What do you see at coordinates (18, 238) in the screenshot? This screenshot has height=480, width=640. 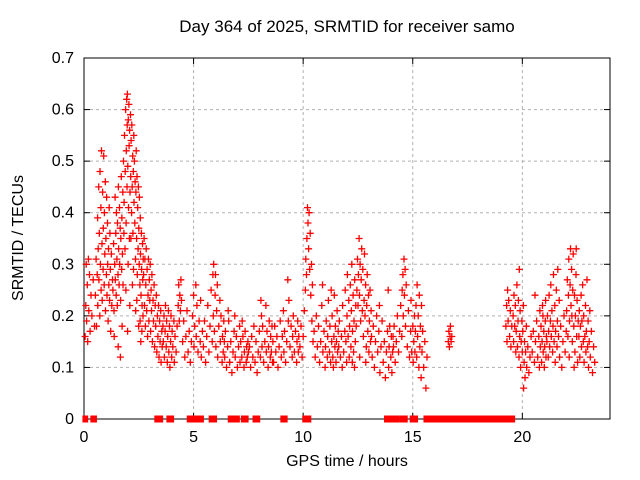 I see `y-axis-label: SRMTID / TECUs` at bounding box center [18, 238].